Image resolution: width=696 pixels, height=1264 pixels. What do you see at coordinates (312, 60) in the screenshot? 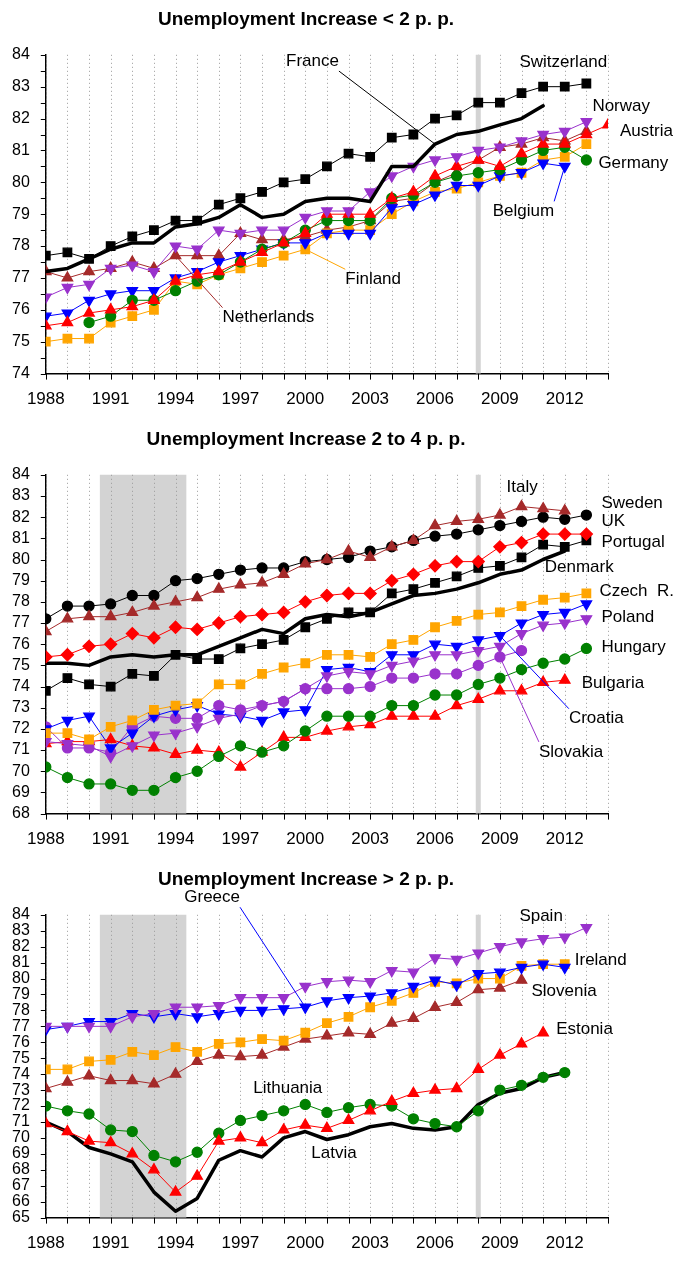
I see `text: France` at bounding box center [312, 60].